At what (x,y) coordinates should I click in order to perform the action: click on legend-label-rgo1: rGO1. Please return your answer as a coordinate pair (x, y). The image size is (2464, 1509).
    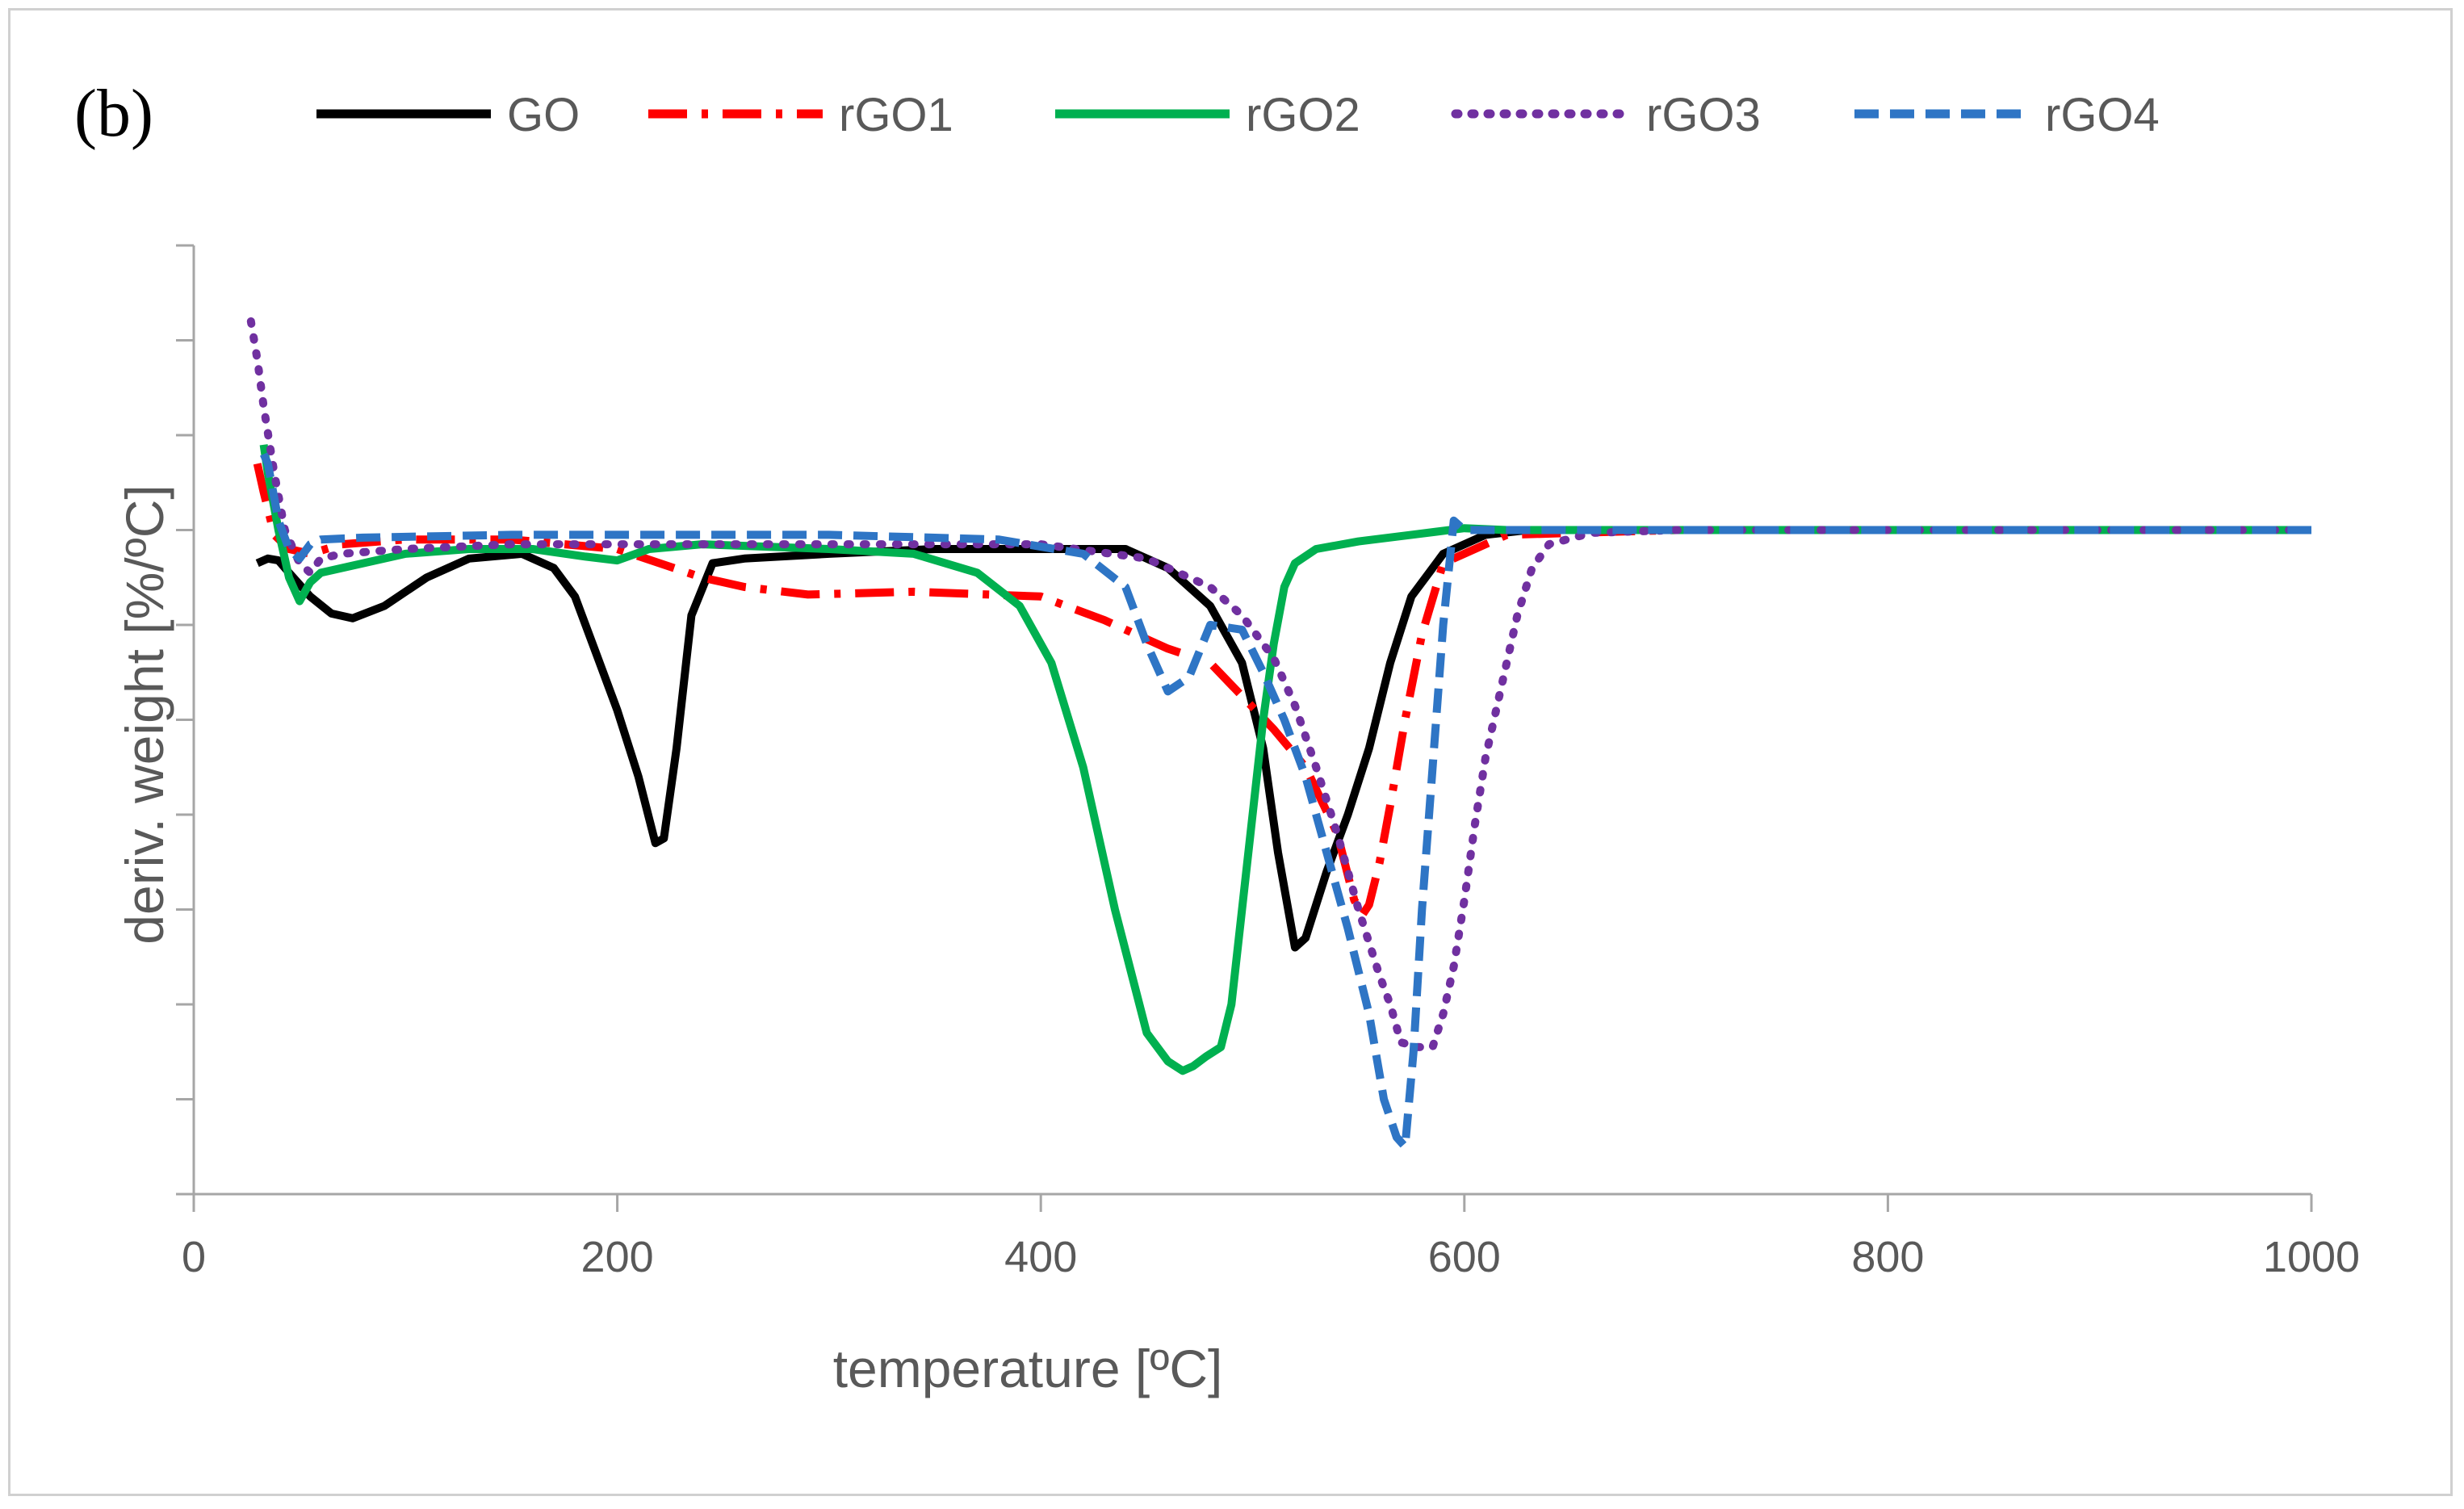
    Looking at the image, I should click on (896, 115).